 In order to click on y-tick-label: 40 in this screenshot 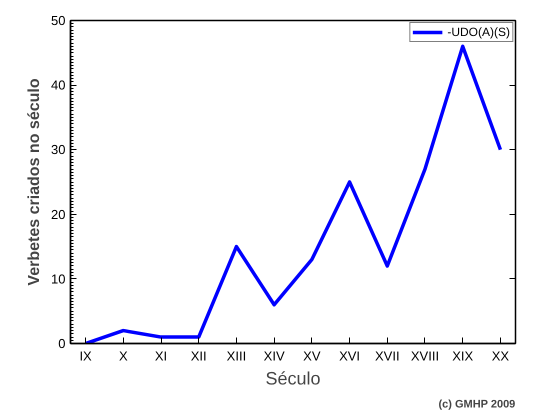, I will do `click(58, 85)`.